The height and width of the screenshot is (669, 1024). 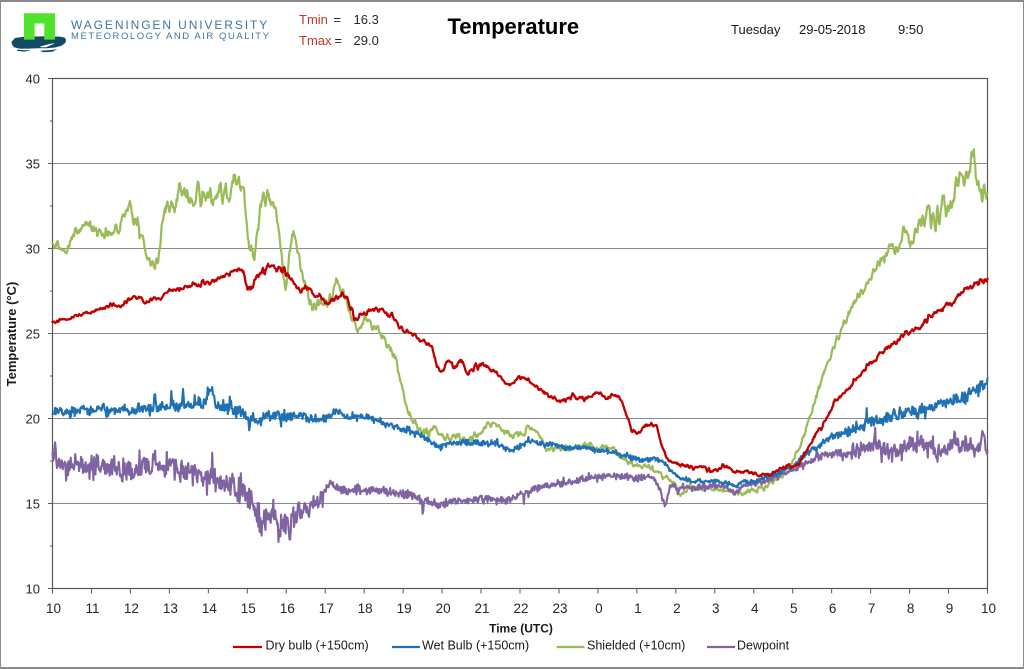 I want to click on svg-text: 17, so click(x=326, y=608).